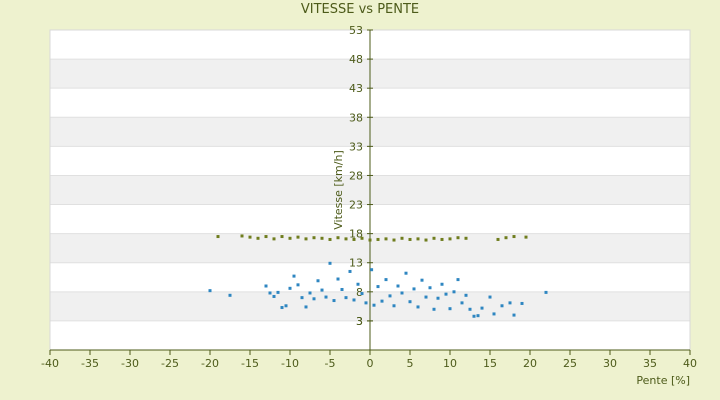  What do you see at coordinates (450, 363) in the screenshot?
I see `x-tick-label: 10` at bounding box center [450, 363].